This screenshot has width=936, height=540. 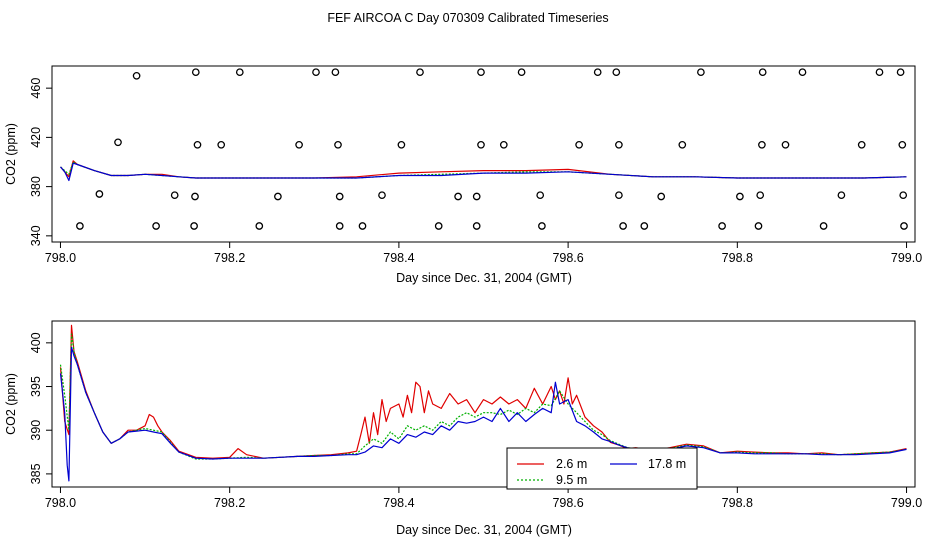 I want to click on bottom-x-axis-label: Day since Dec. 31, 2004 (GMT), so click(x=484, y=530).